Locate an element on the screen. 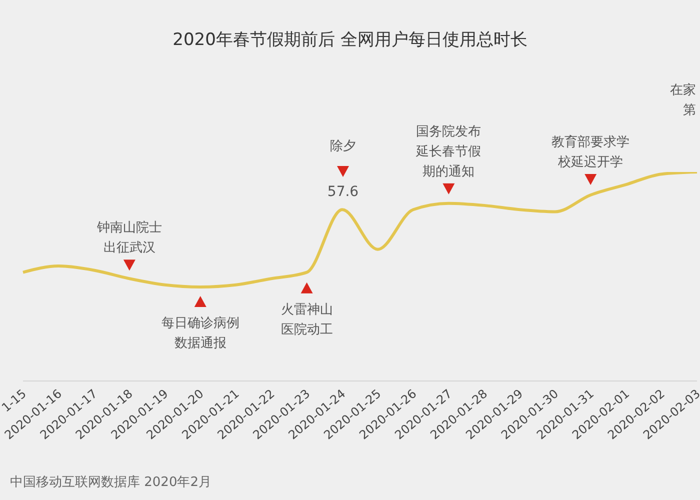 The height and width of the screenshot is (500, 700). annotation: 国务院发布延长春节假期的通知 is located at coordinates (448, 152).